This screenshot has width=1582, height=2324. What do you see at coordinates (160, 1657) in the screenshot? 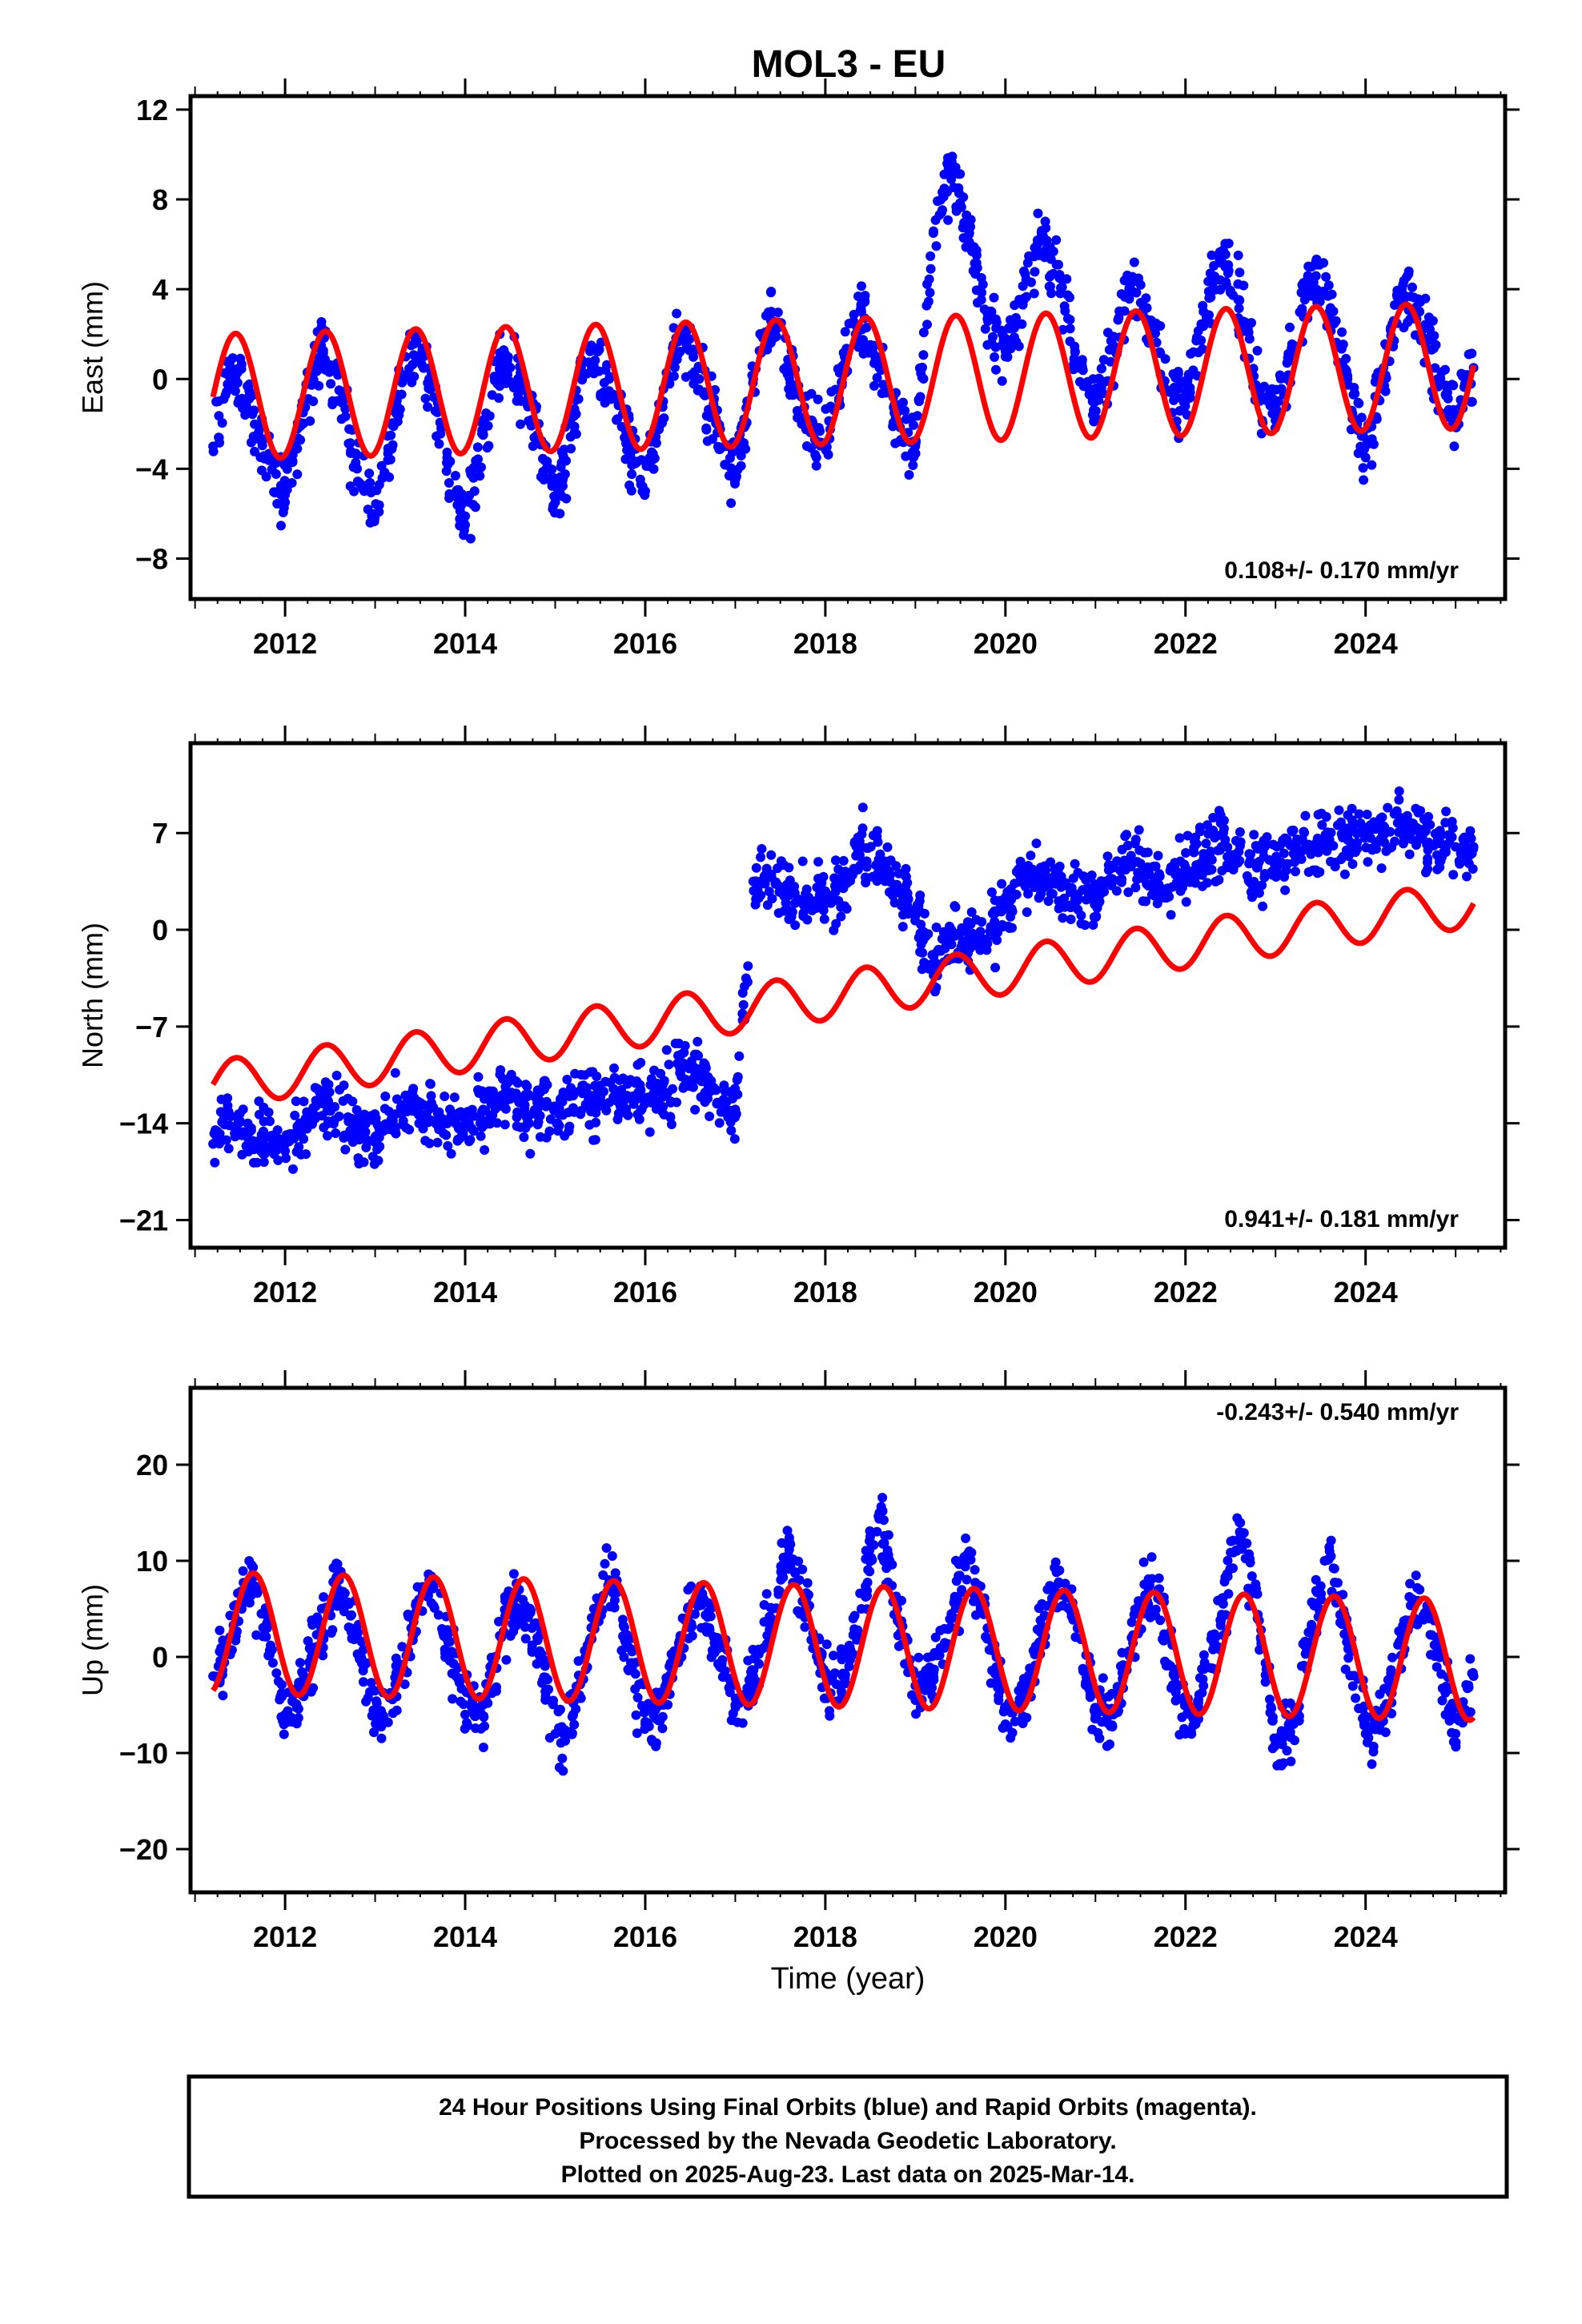
I see `up-y-tick-label: 0` at bounding box center [160, 1657].